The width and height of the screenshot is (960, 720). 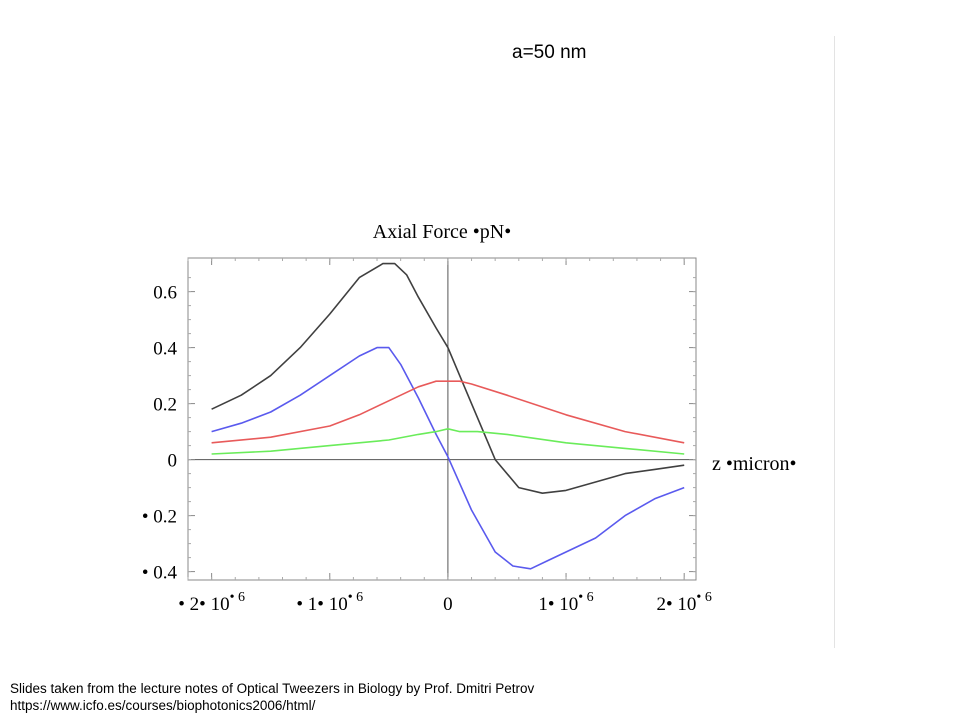 What do you see at coordinates (173, 461) in the screenshot?
I see `y-tick-label: 0` at bounding box center [173, 461].